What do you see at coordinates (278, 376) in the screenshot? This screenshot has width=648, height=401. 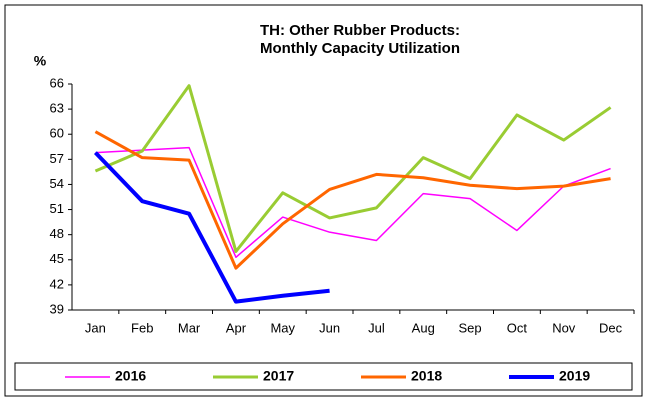 I see `legend-label: 2017` at bounding box center [278, 376].